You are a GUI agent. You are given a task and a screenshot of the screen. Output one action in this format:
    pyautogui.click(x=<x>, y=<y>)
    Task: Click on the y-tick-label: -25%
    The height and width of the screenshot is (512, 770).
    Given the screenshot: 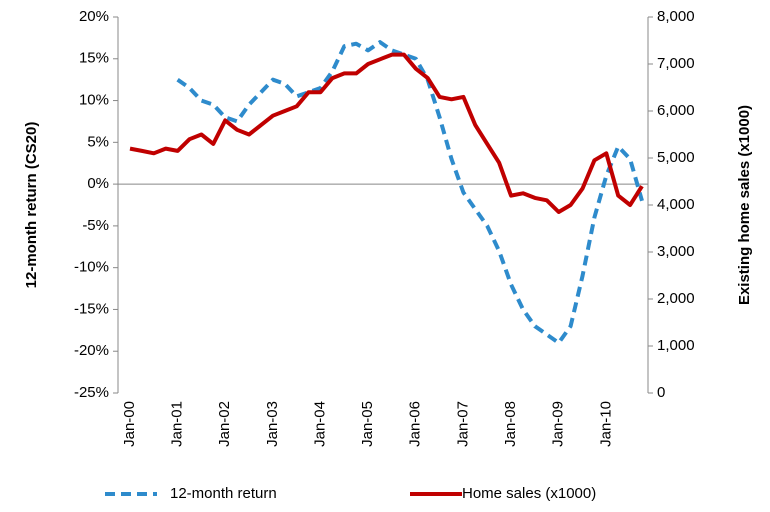 What is the action you would take?
    pyautogui.click(x=91, y=392)
    